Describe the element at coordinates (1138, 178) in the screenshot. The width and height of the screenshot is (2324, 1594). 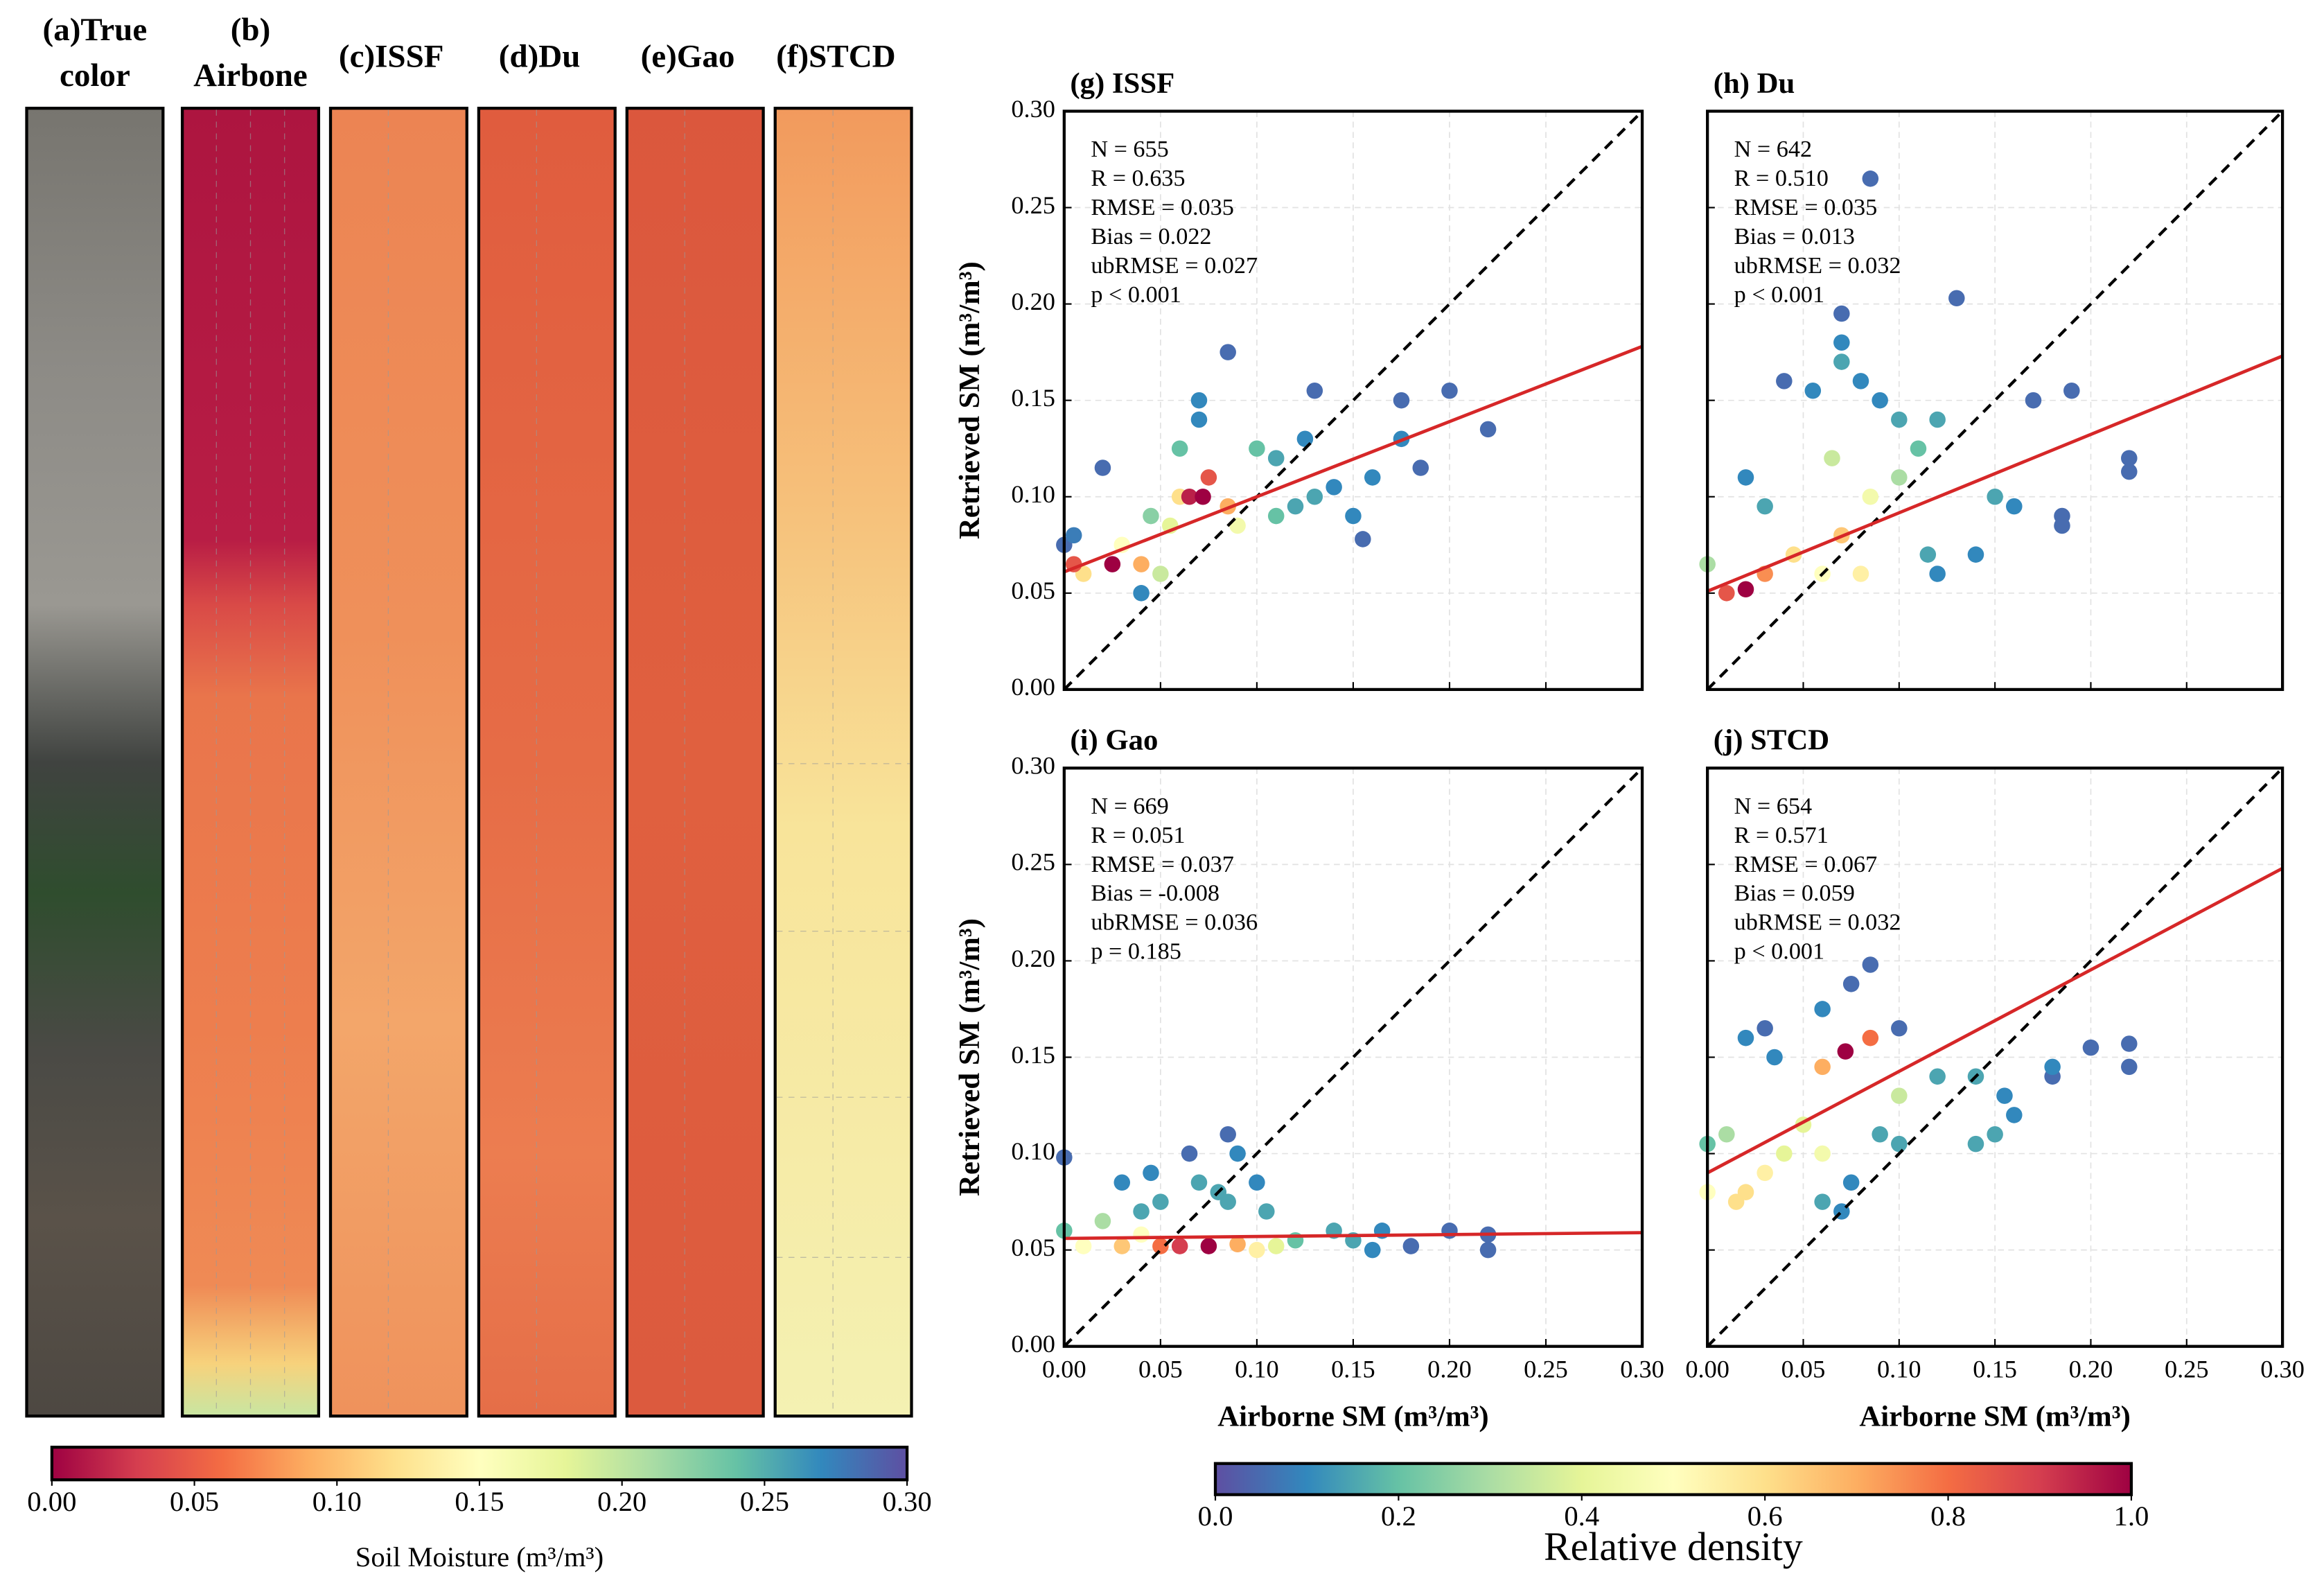
I see `stat-text: R = 0.635` at that location.